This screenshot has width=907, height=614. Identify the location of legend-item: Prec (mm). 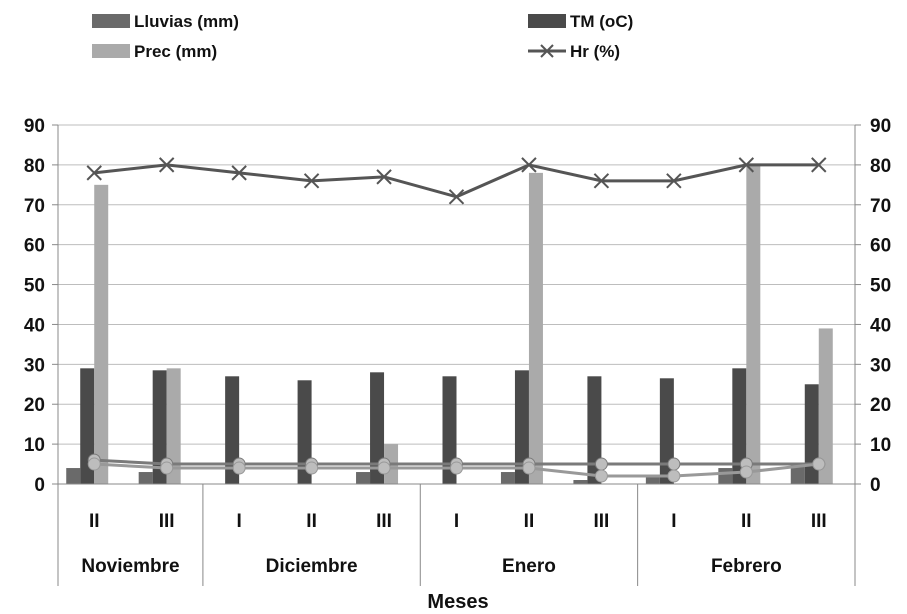
(154, 51).